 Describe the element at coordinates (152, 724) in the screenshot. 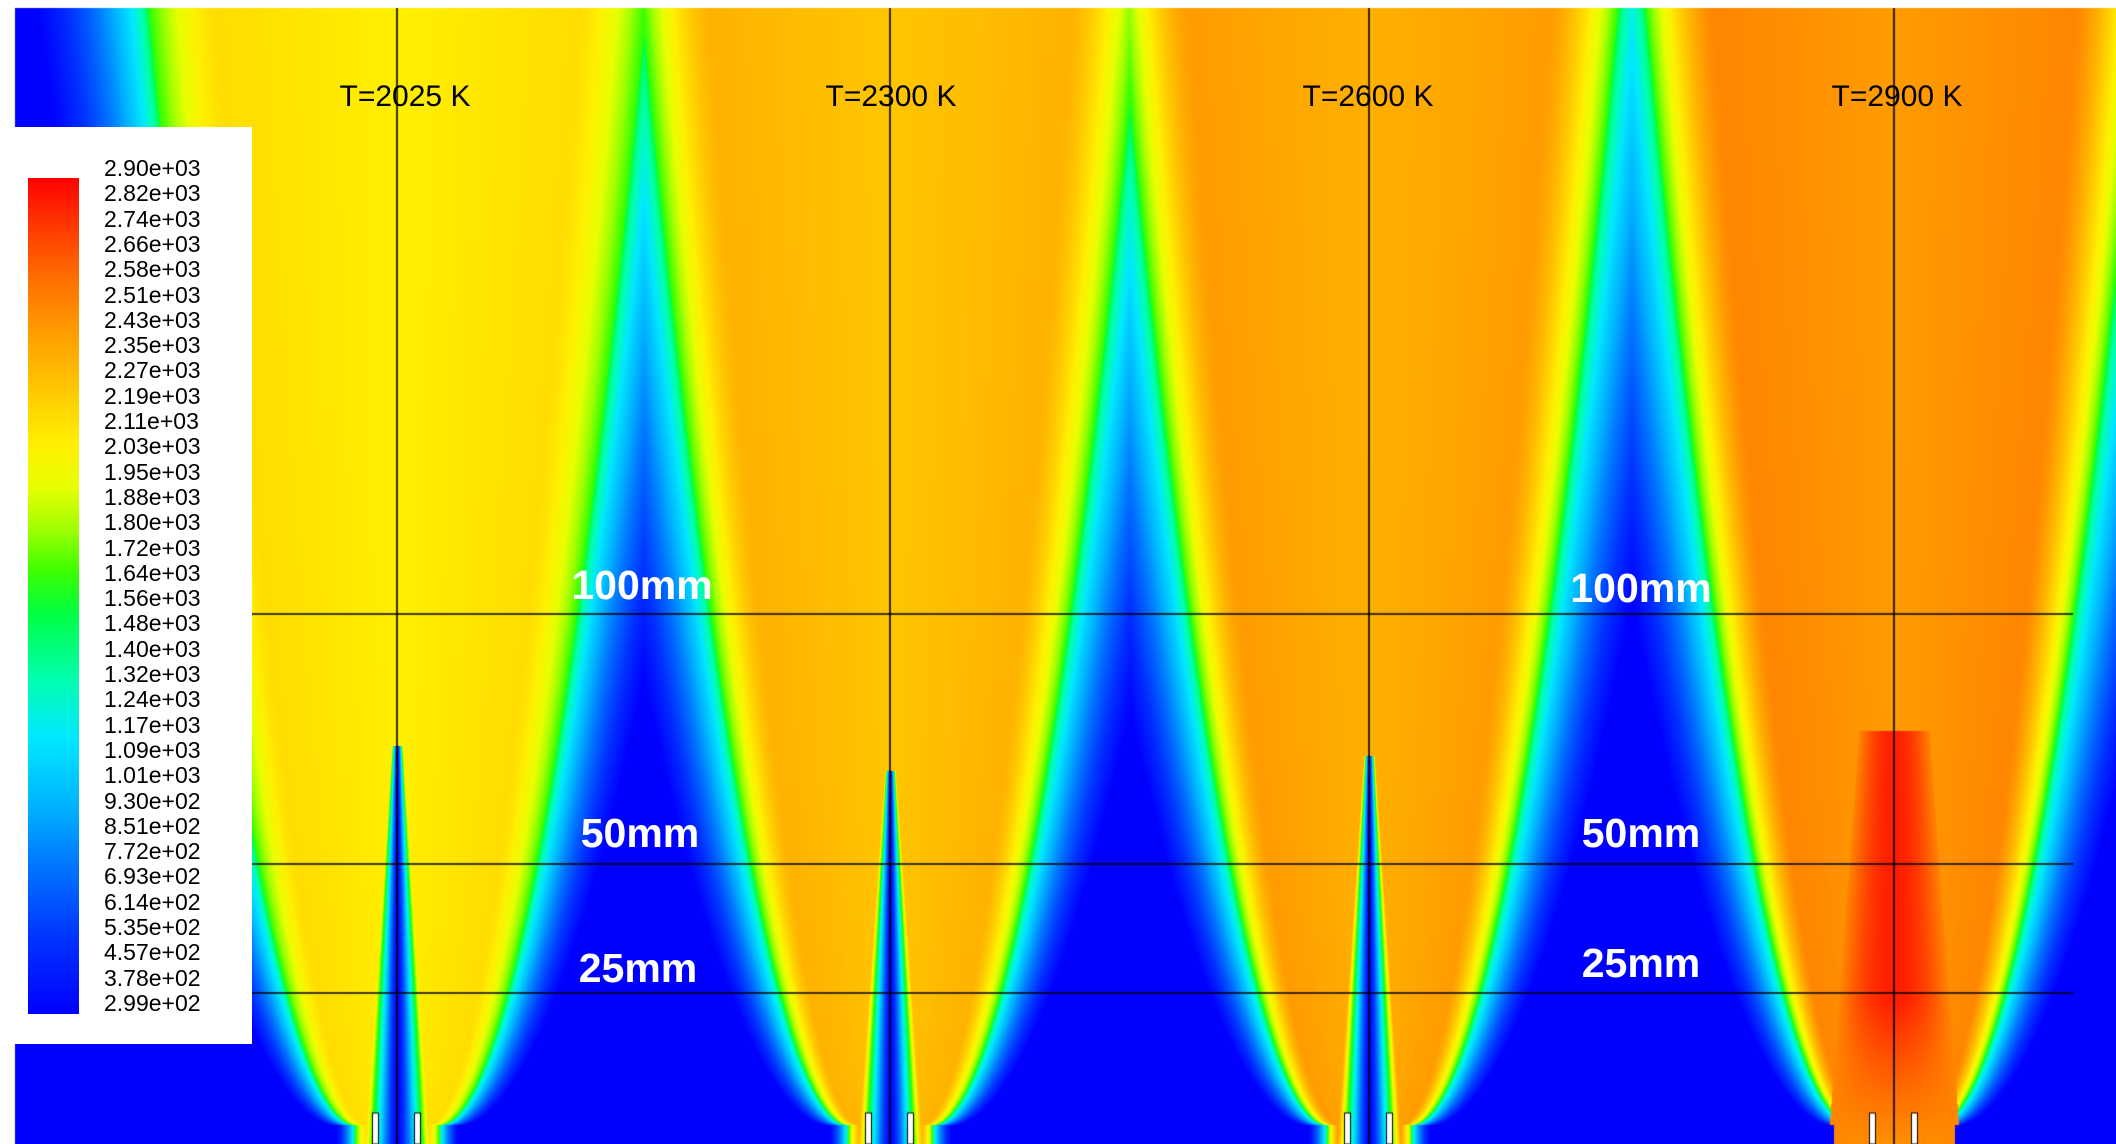

I see `colorbar-tick: 1.17e+03` at that location.